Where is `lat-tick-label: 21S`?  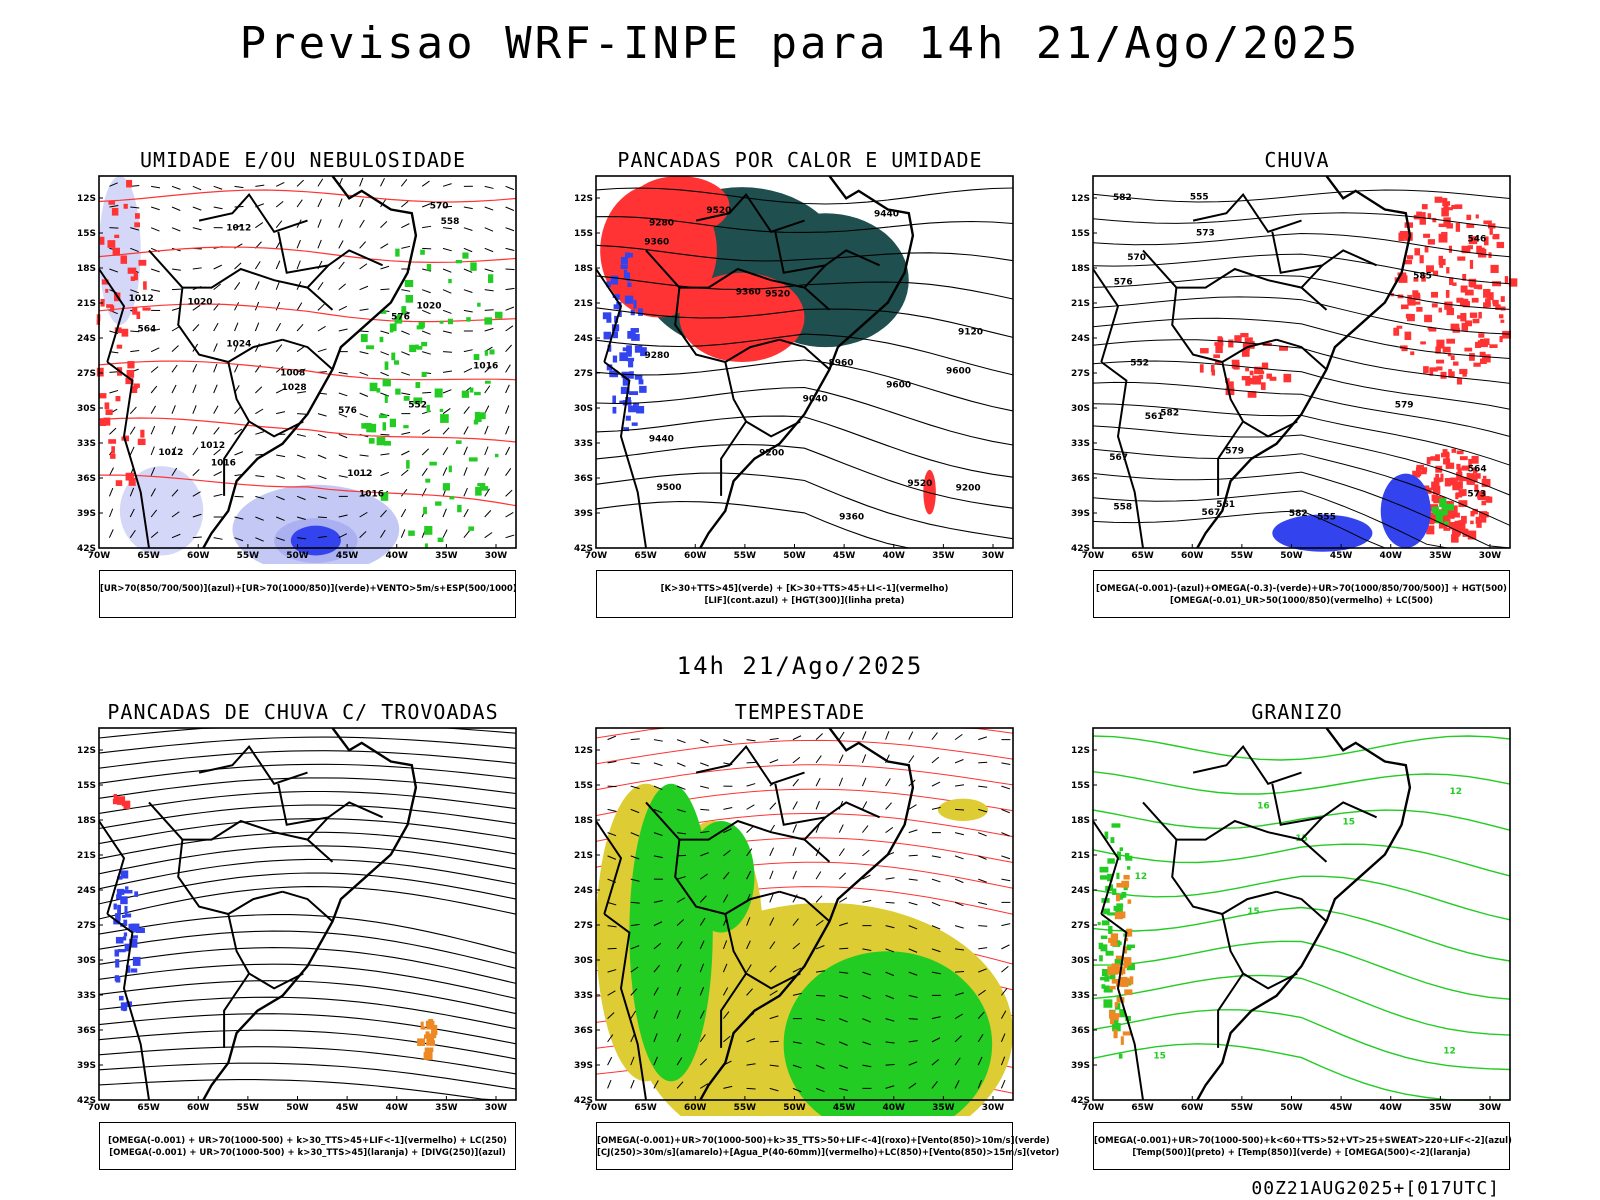 lat-tick-label: 21S is located at coordinates (1080, 856).